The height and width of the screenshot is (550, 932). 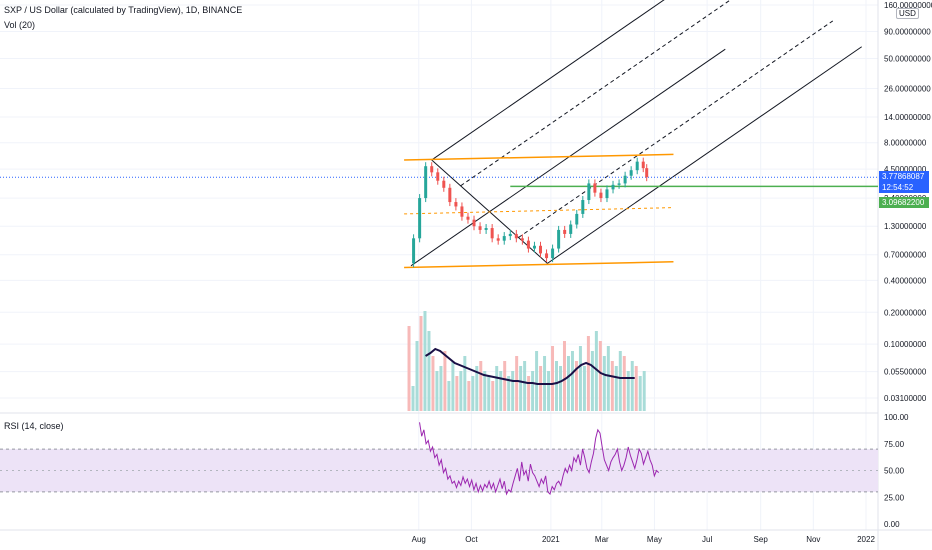 I want to click on x-tick-label: Mar, so click(x=602, y=539).